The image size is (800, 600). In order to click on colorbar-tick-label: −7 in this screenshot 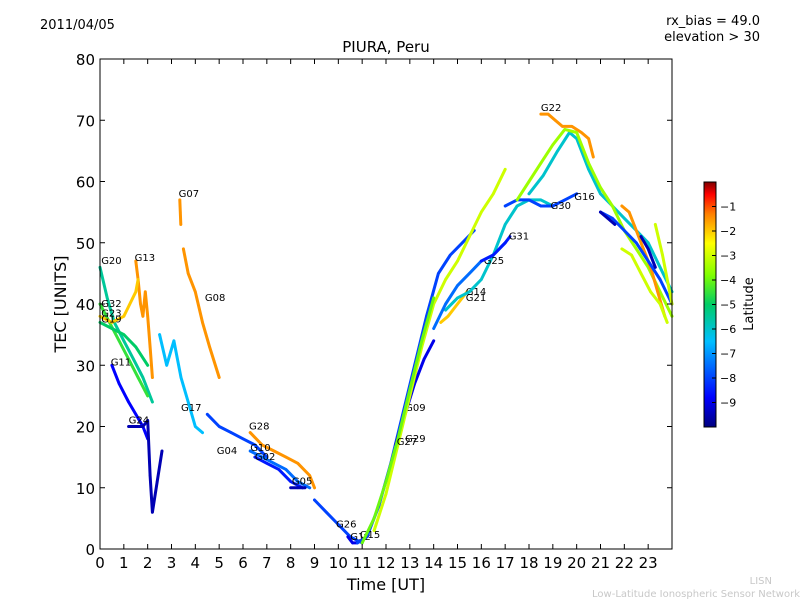, I will do `click(728, 354)`.